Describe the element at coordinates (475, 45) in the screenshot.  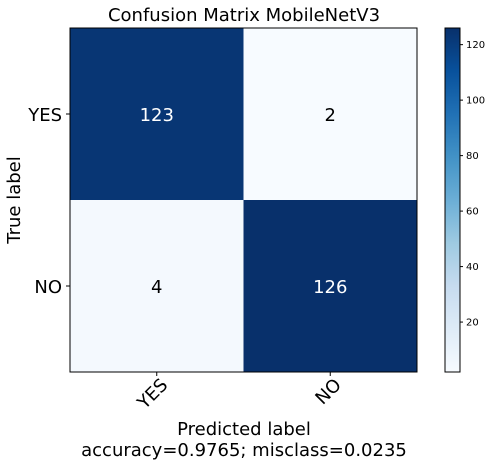
I see `colorbar-tick-label-5: 120` at that location.